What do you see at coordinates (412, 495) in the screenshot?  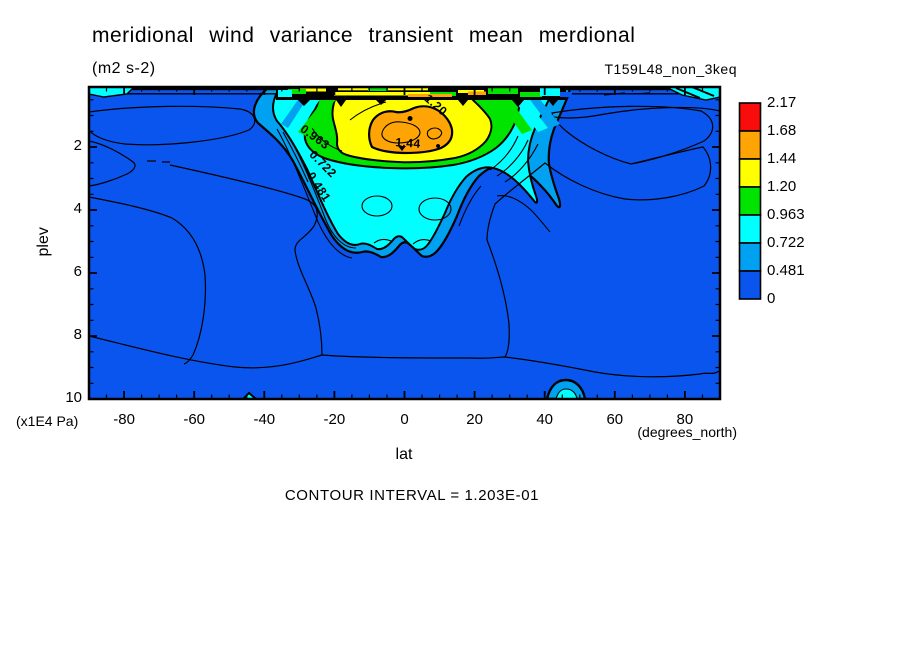 I see `contour-interval-note: CONTOUR INTERVAL = 1.203E-01` at bounding box center [412, 495].